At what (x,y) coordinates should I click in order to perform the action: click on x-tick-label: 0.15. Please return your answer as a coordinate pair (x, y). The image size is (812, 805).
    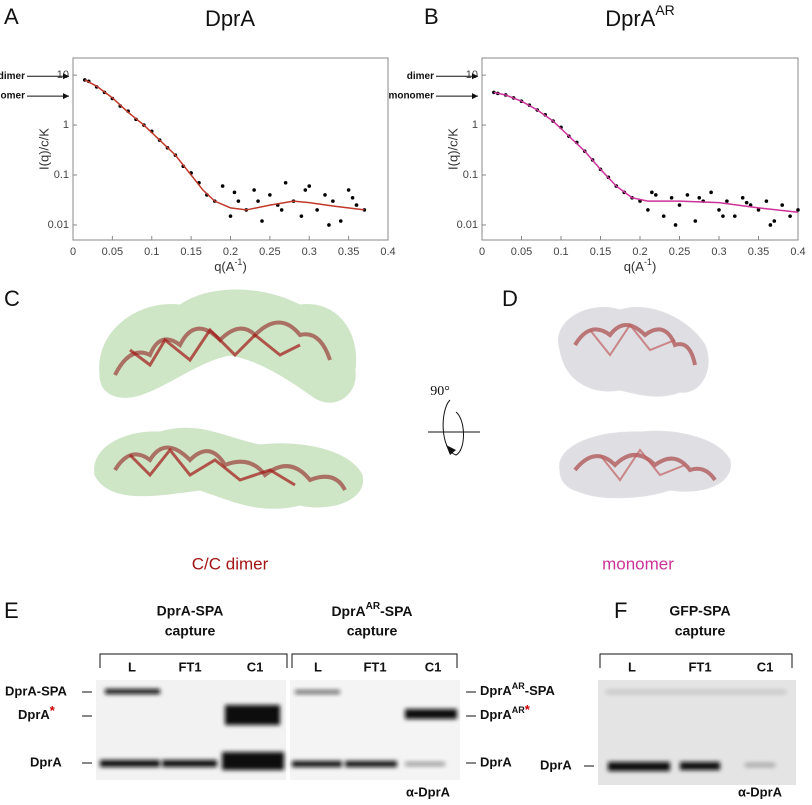
    Looking at the image, I should click on (600, 252).